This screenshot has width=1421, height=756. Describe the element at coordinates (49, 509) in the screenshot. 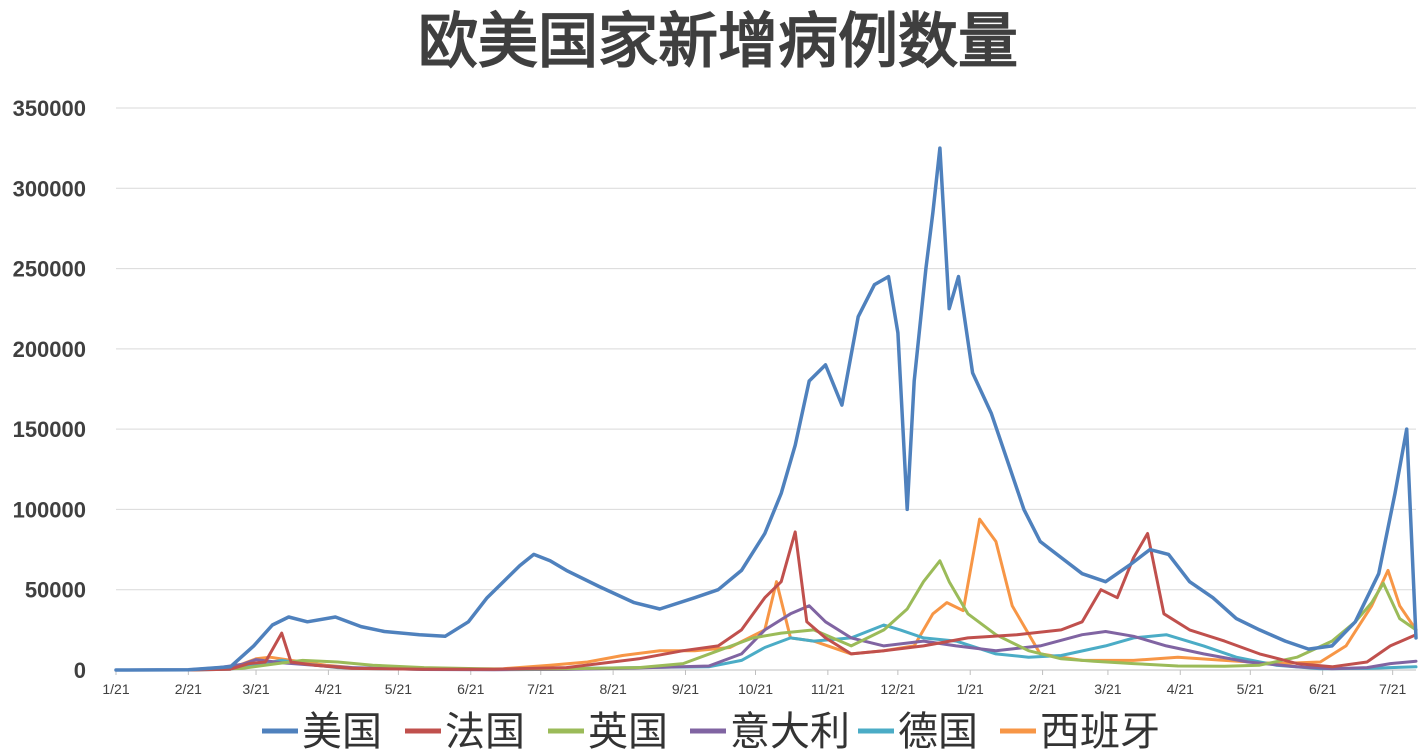

I see `y-tick-label: 100000` at that location.